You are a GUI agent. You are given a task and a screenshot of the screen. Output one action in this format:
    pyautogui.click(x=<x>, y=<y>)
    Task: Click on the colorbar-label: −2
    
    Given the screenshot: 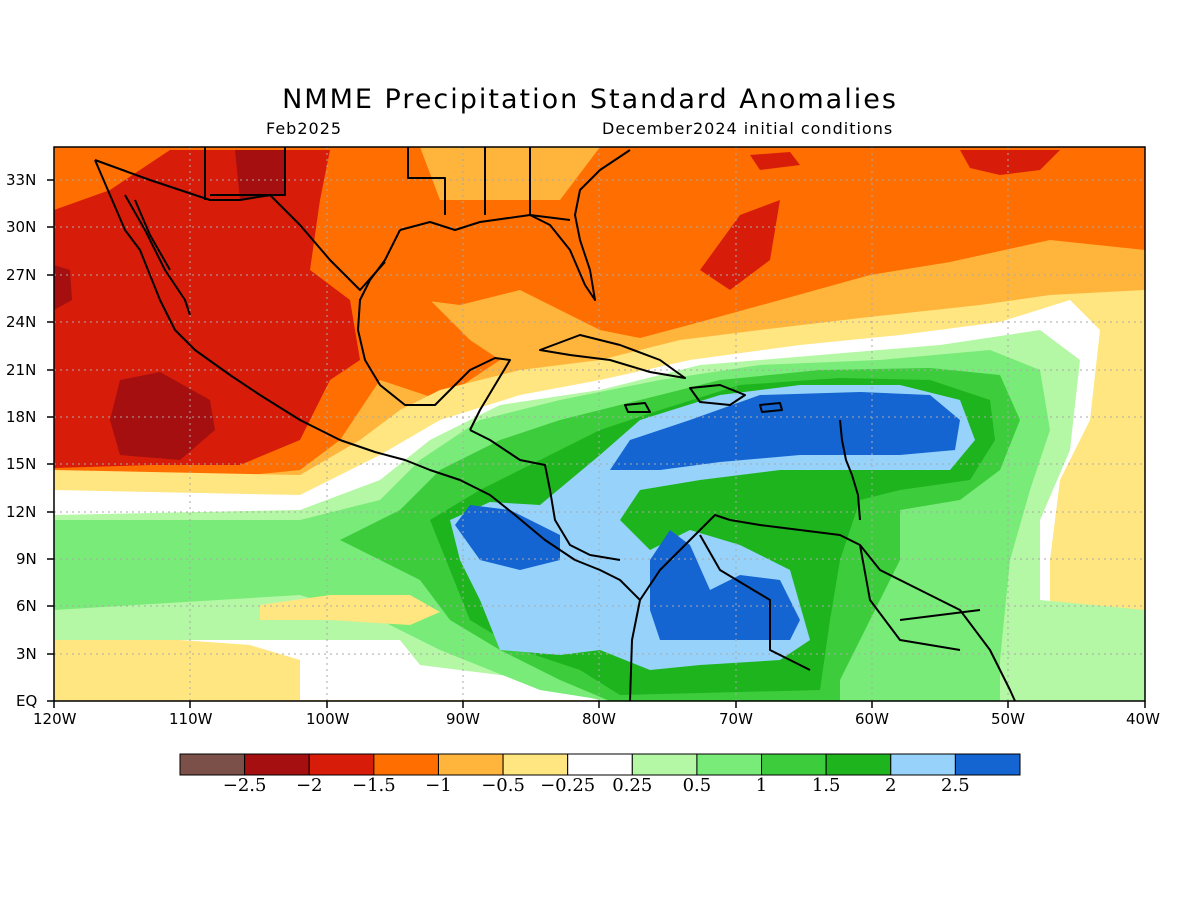 What is the action you would take?
    pyautogui.click(x=309, y=785)
    